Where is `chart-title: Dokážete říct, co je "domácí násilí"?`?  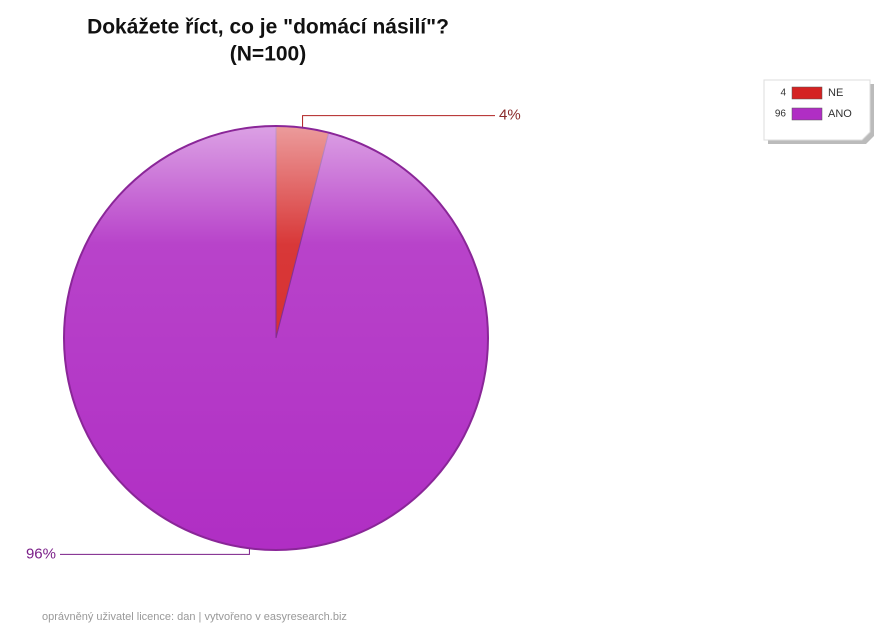
chart-title: Dokážete říct, co je "domácí násilí"? is located at coordinates (268, 27).